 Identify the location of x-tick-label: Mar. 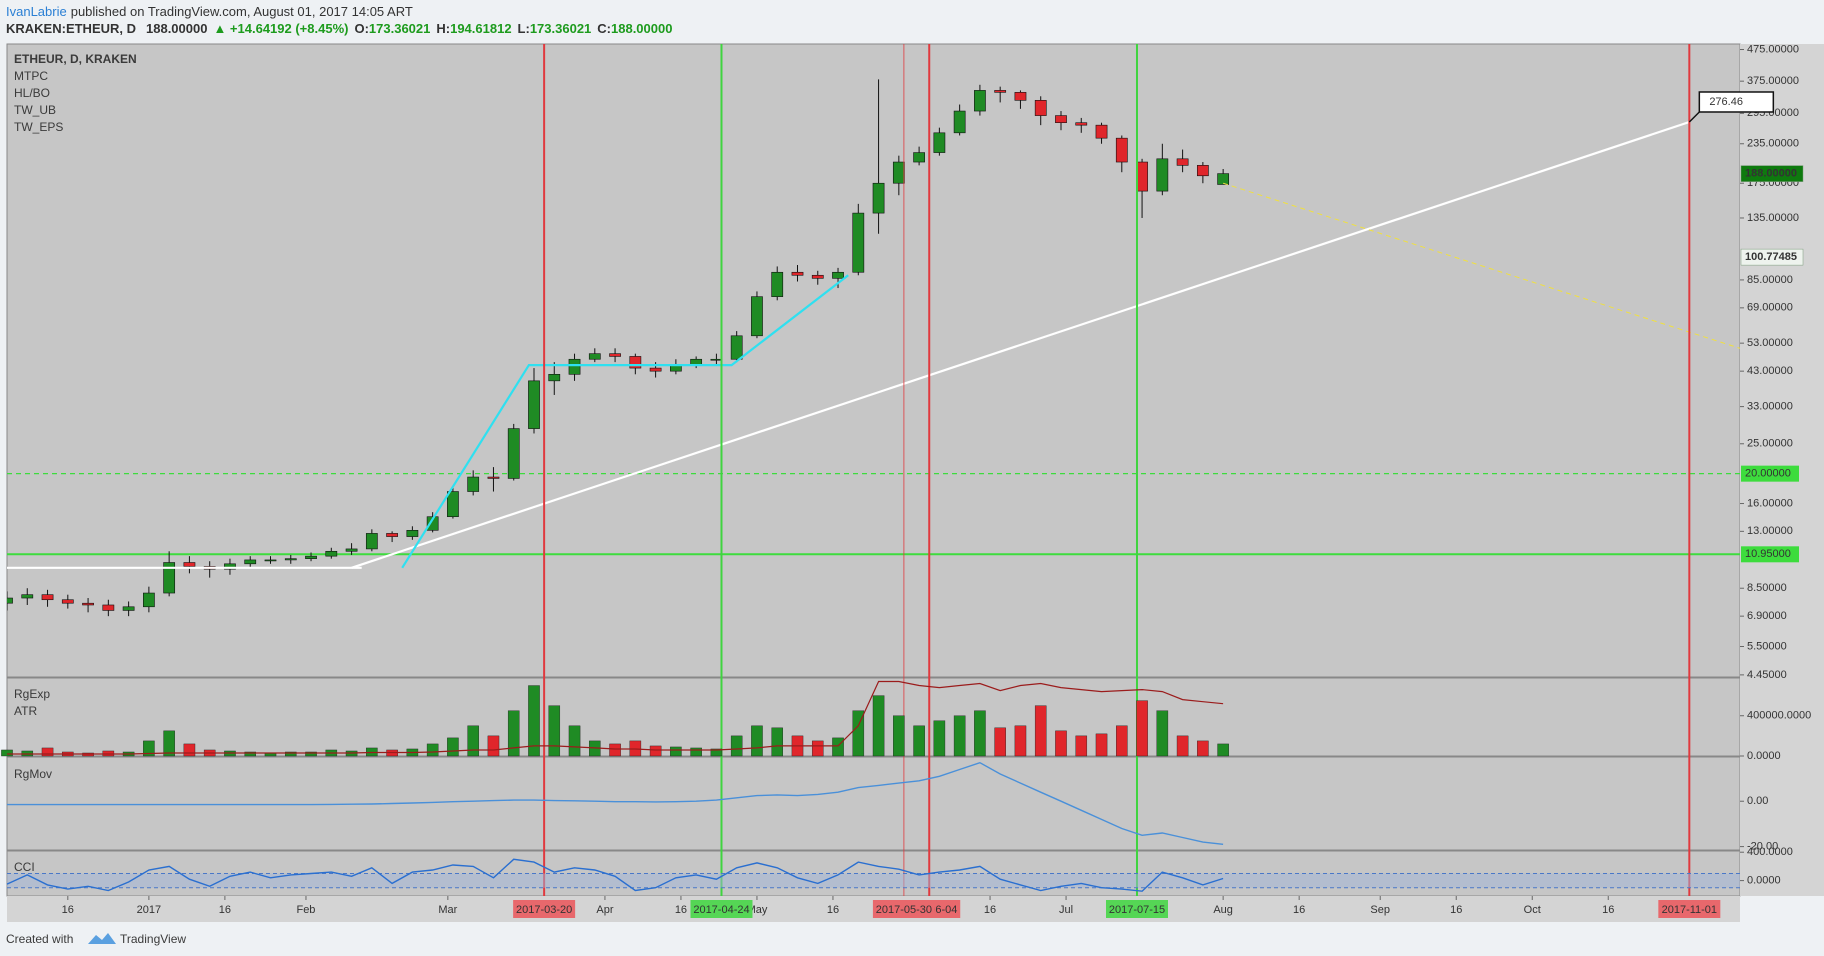
(447, 910).